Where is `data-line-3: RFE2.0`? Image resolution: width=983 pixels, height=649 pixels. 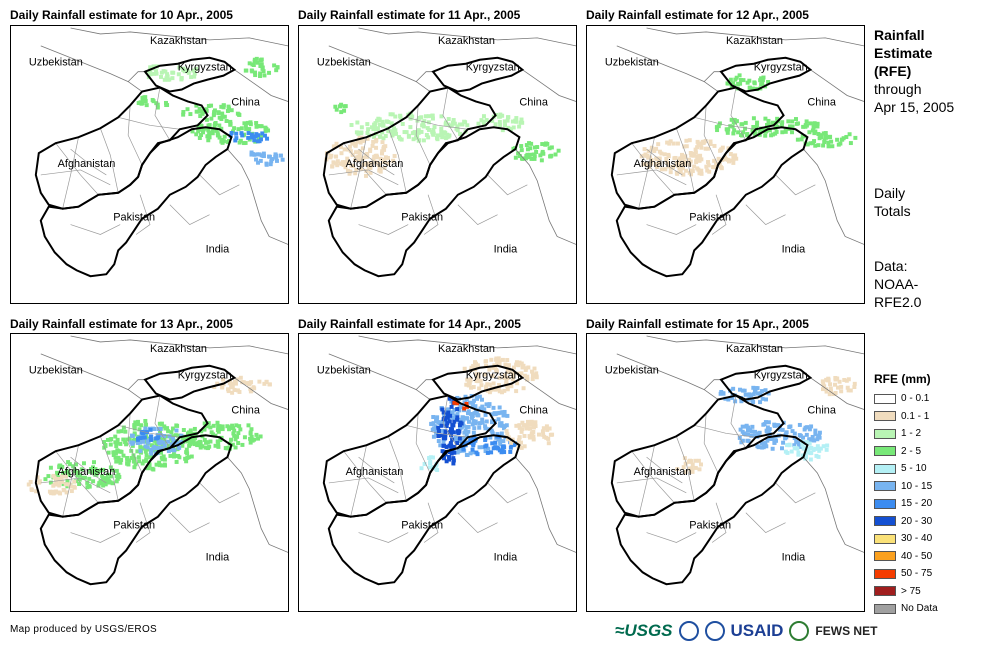 data-line-3: RFE2.0 is located at coordinates (898, 302).